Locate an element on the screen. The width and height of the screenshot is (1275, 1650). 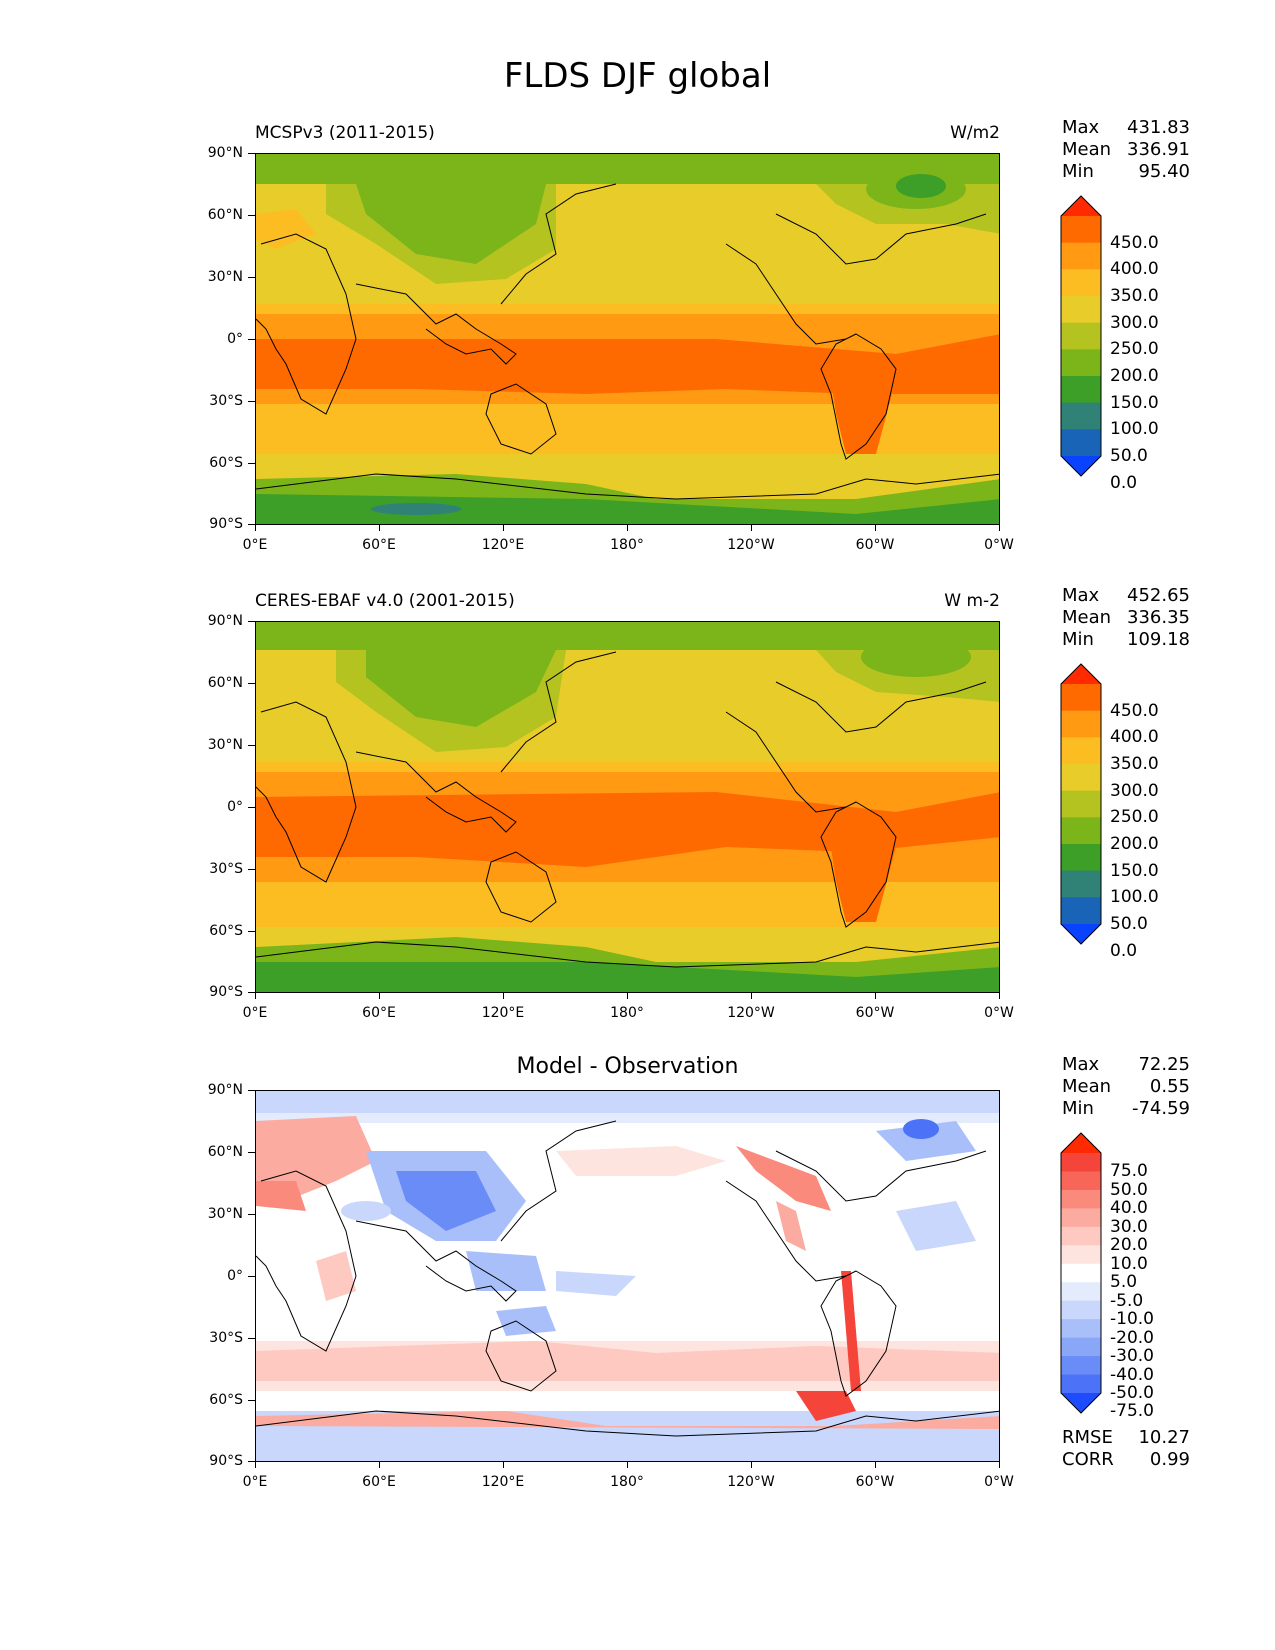
colorbar-tick-label: 20.0 is located at coordinates (1129, 1245).